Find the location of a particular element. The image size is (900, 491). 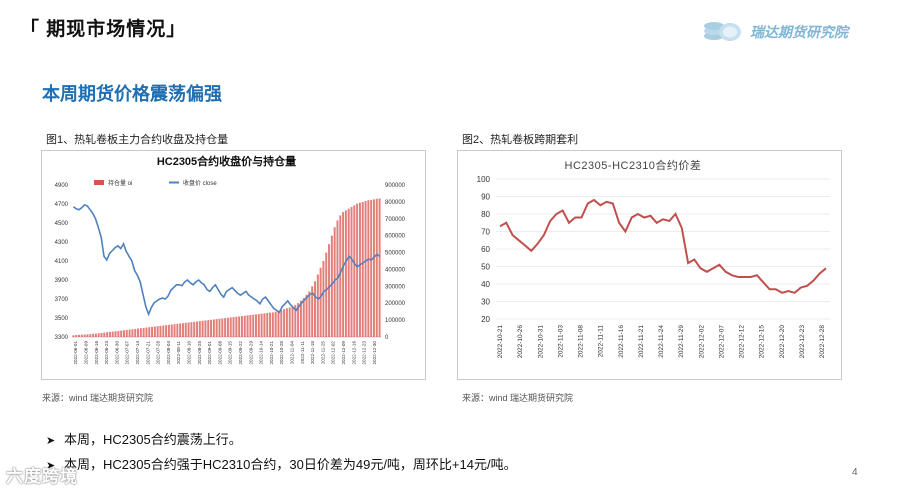

x-tick: 2022-11-08 is located at coordinates (581, 341).